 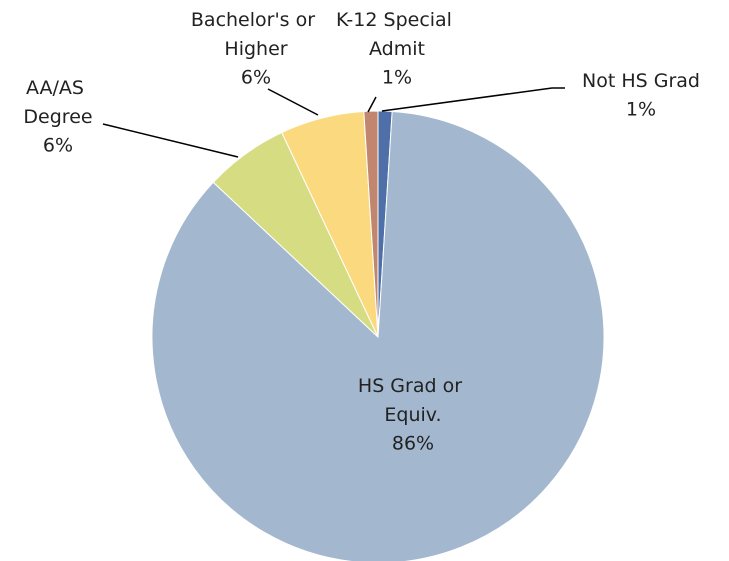 What do you see at coordinates (58, 88) in the screenshot?
I see `label-line: AA/AS` at bounding box center [58, 88].